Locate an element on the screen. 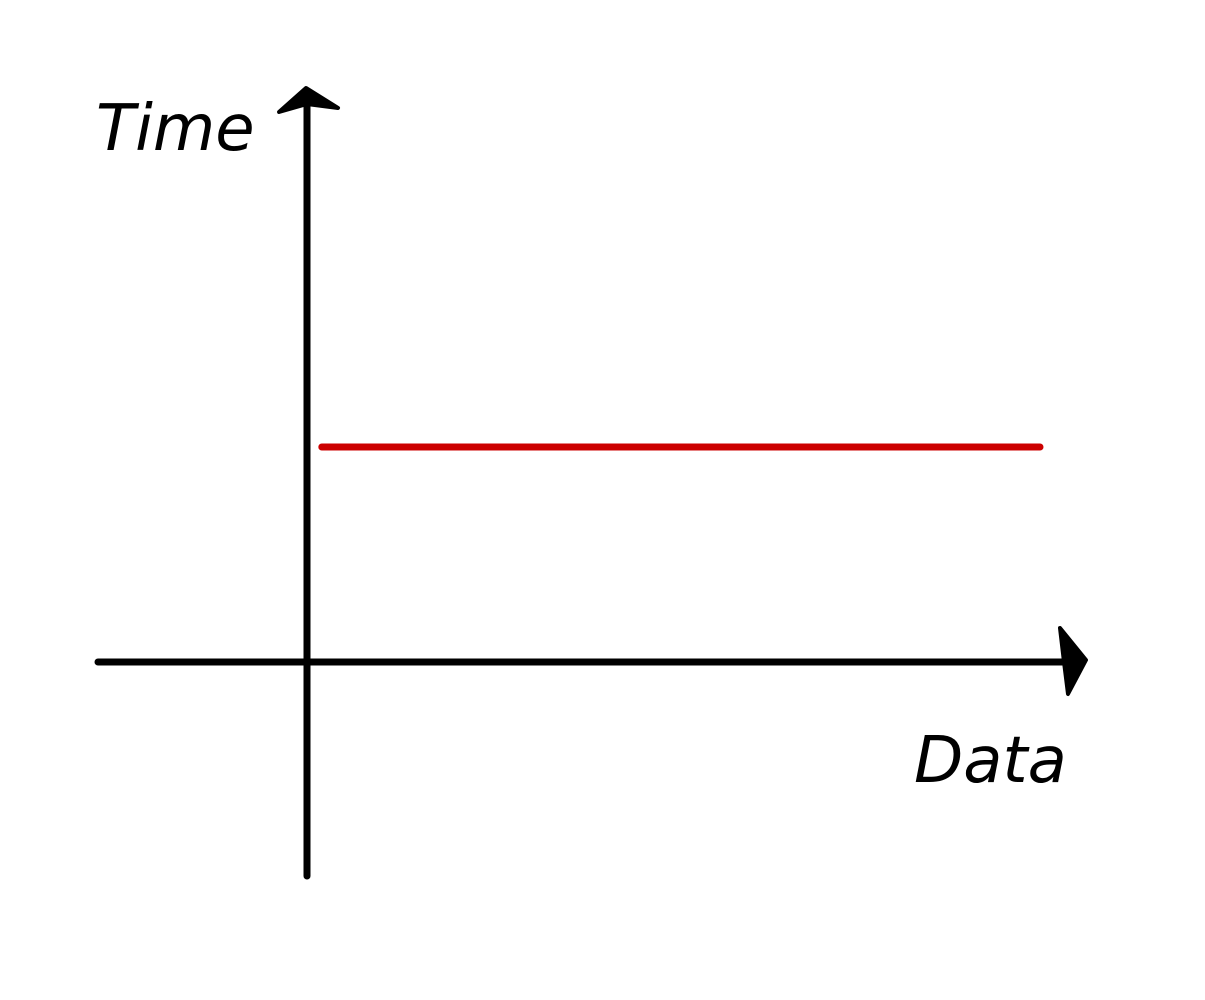 The height and width of the screenshot is (1000, 1205). y-axis is located at coordinates (308, 483).